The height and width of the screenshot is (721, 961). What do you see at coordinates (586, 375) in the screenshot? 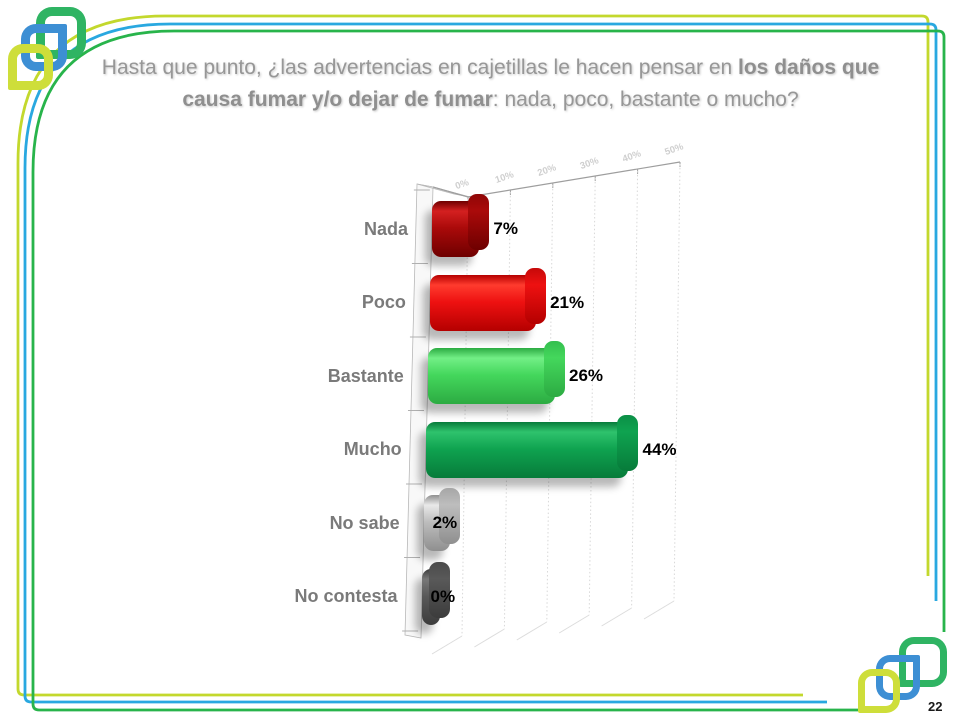
I see `value-label: 26%` at bounding box center [586, 375].